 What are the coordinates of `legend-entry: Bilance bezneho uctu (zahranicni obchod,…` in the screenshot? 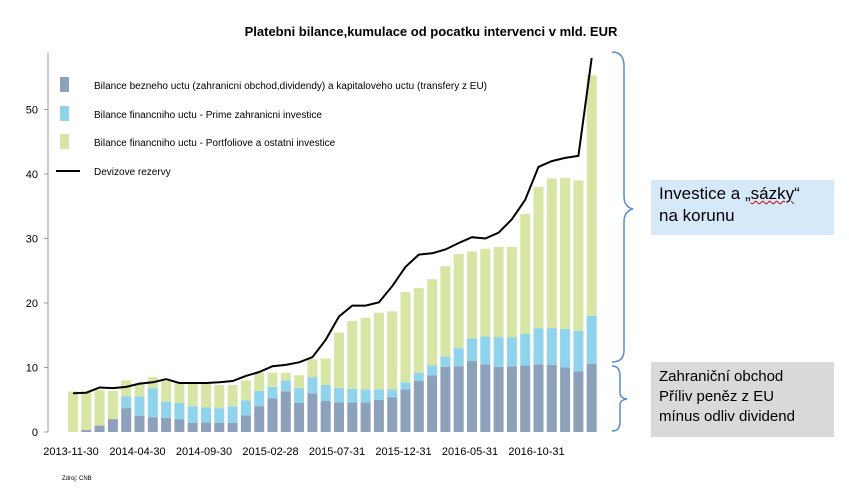 It's located at (290, 86).